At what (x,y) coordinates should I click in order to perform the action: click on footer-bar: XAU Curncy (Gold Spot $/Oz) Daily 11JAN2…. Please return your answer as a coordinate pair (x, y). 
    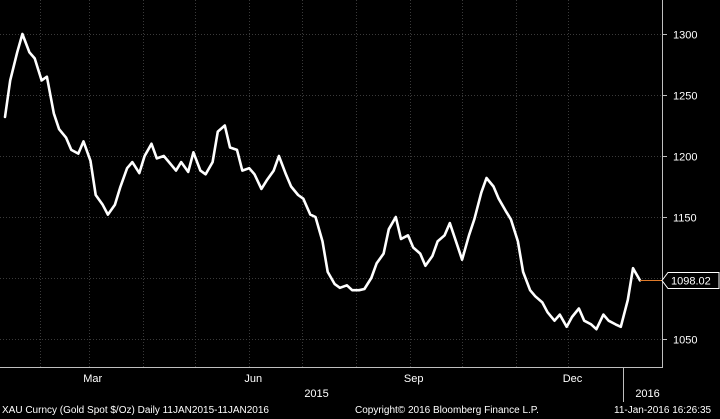
    Looking at the image, I should click on (360, 410).